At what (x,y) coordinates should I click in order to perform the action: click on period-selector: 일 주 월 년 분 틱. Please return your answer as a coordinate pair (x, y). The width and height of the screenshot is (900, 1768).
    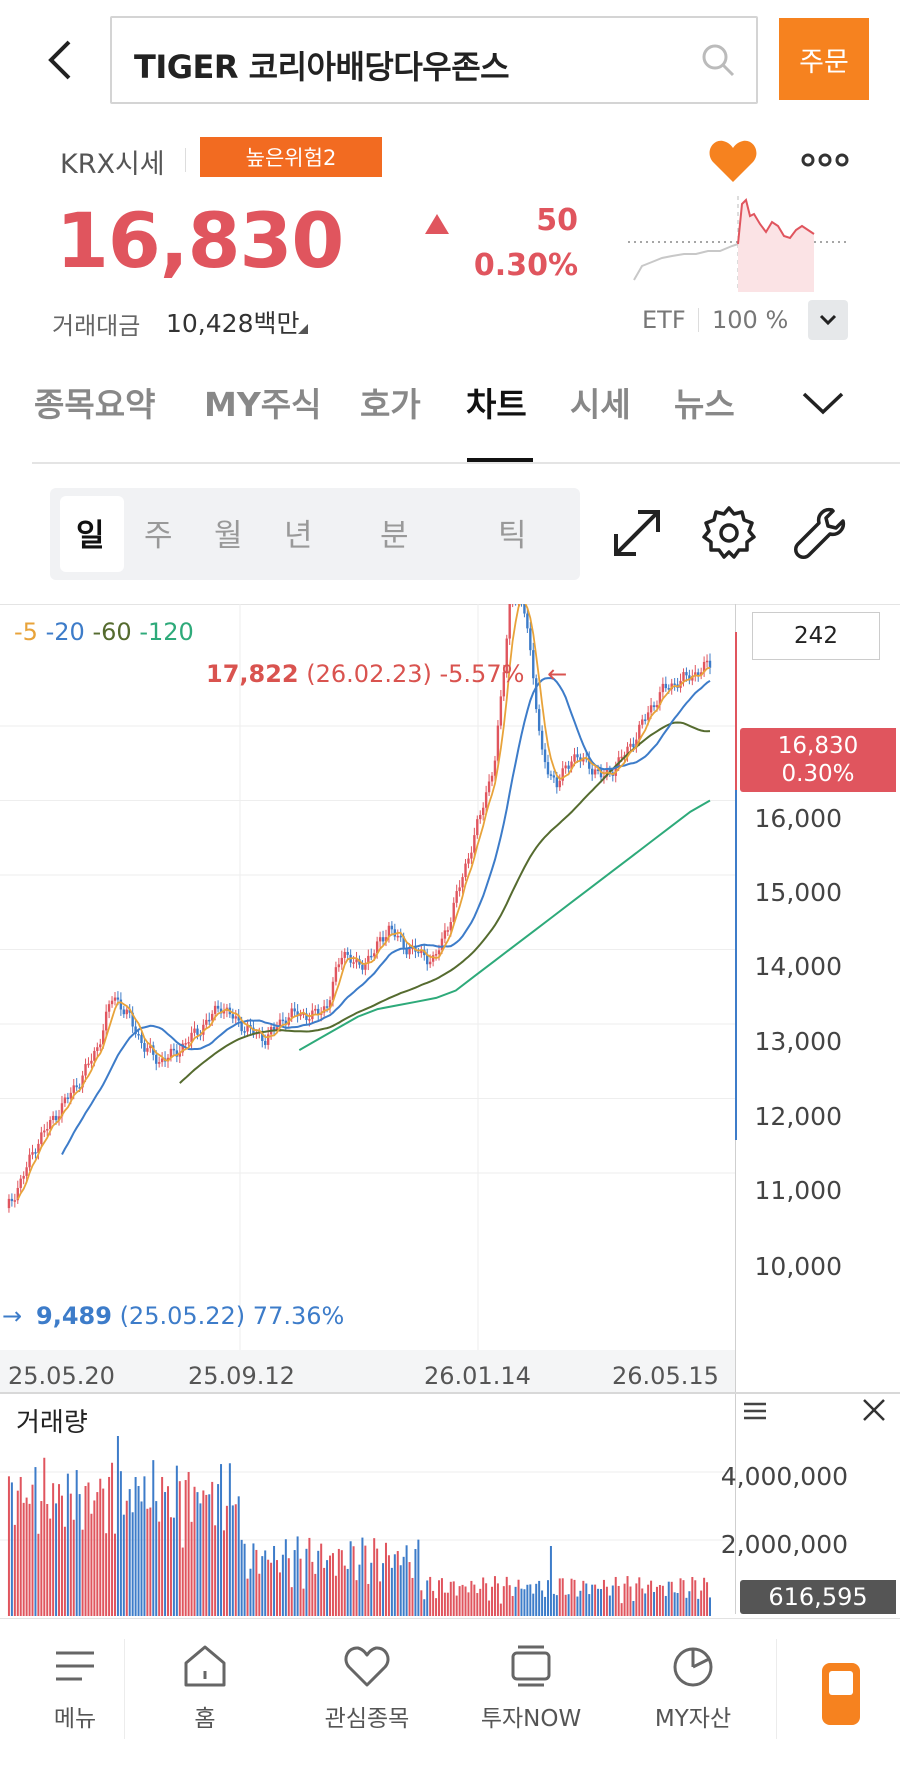
    Looking at the image, I should click on (315, 534).